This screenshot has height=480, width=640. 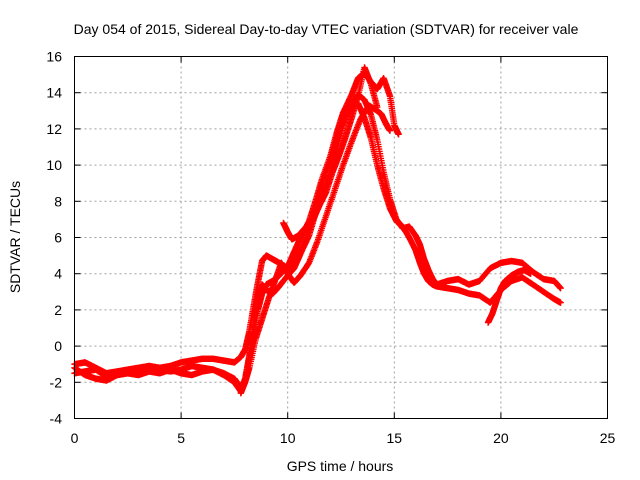 What do you see at coordinates (608, 438) in the screenshot?
I see `x-tick-label: 25` at bounding box center [608, 438].